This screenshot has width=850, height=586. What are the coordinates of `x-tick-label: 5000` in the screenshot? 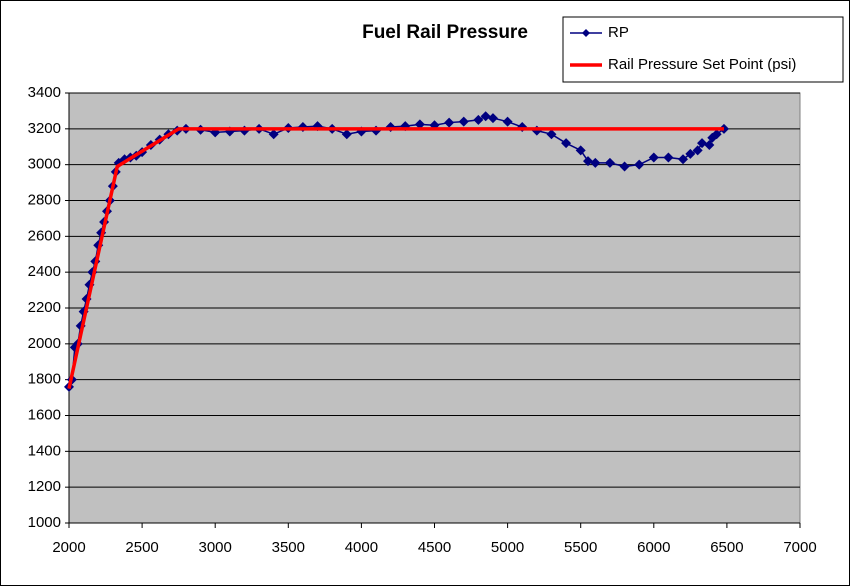 It's located at (507, 547).